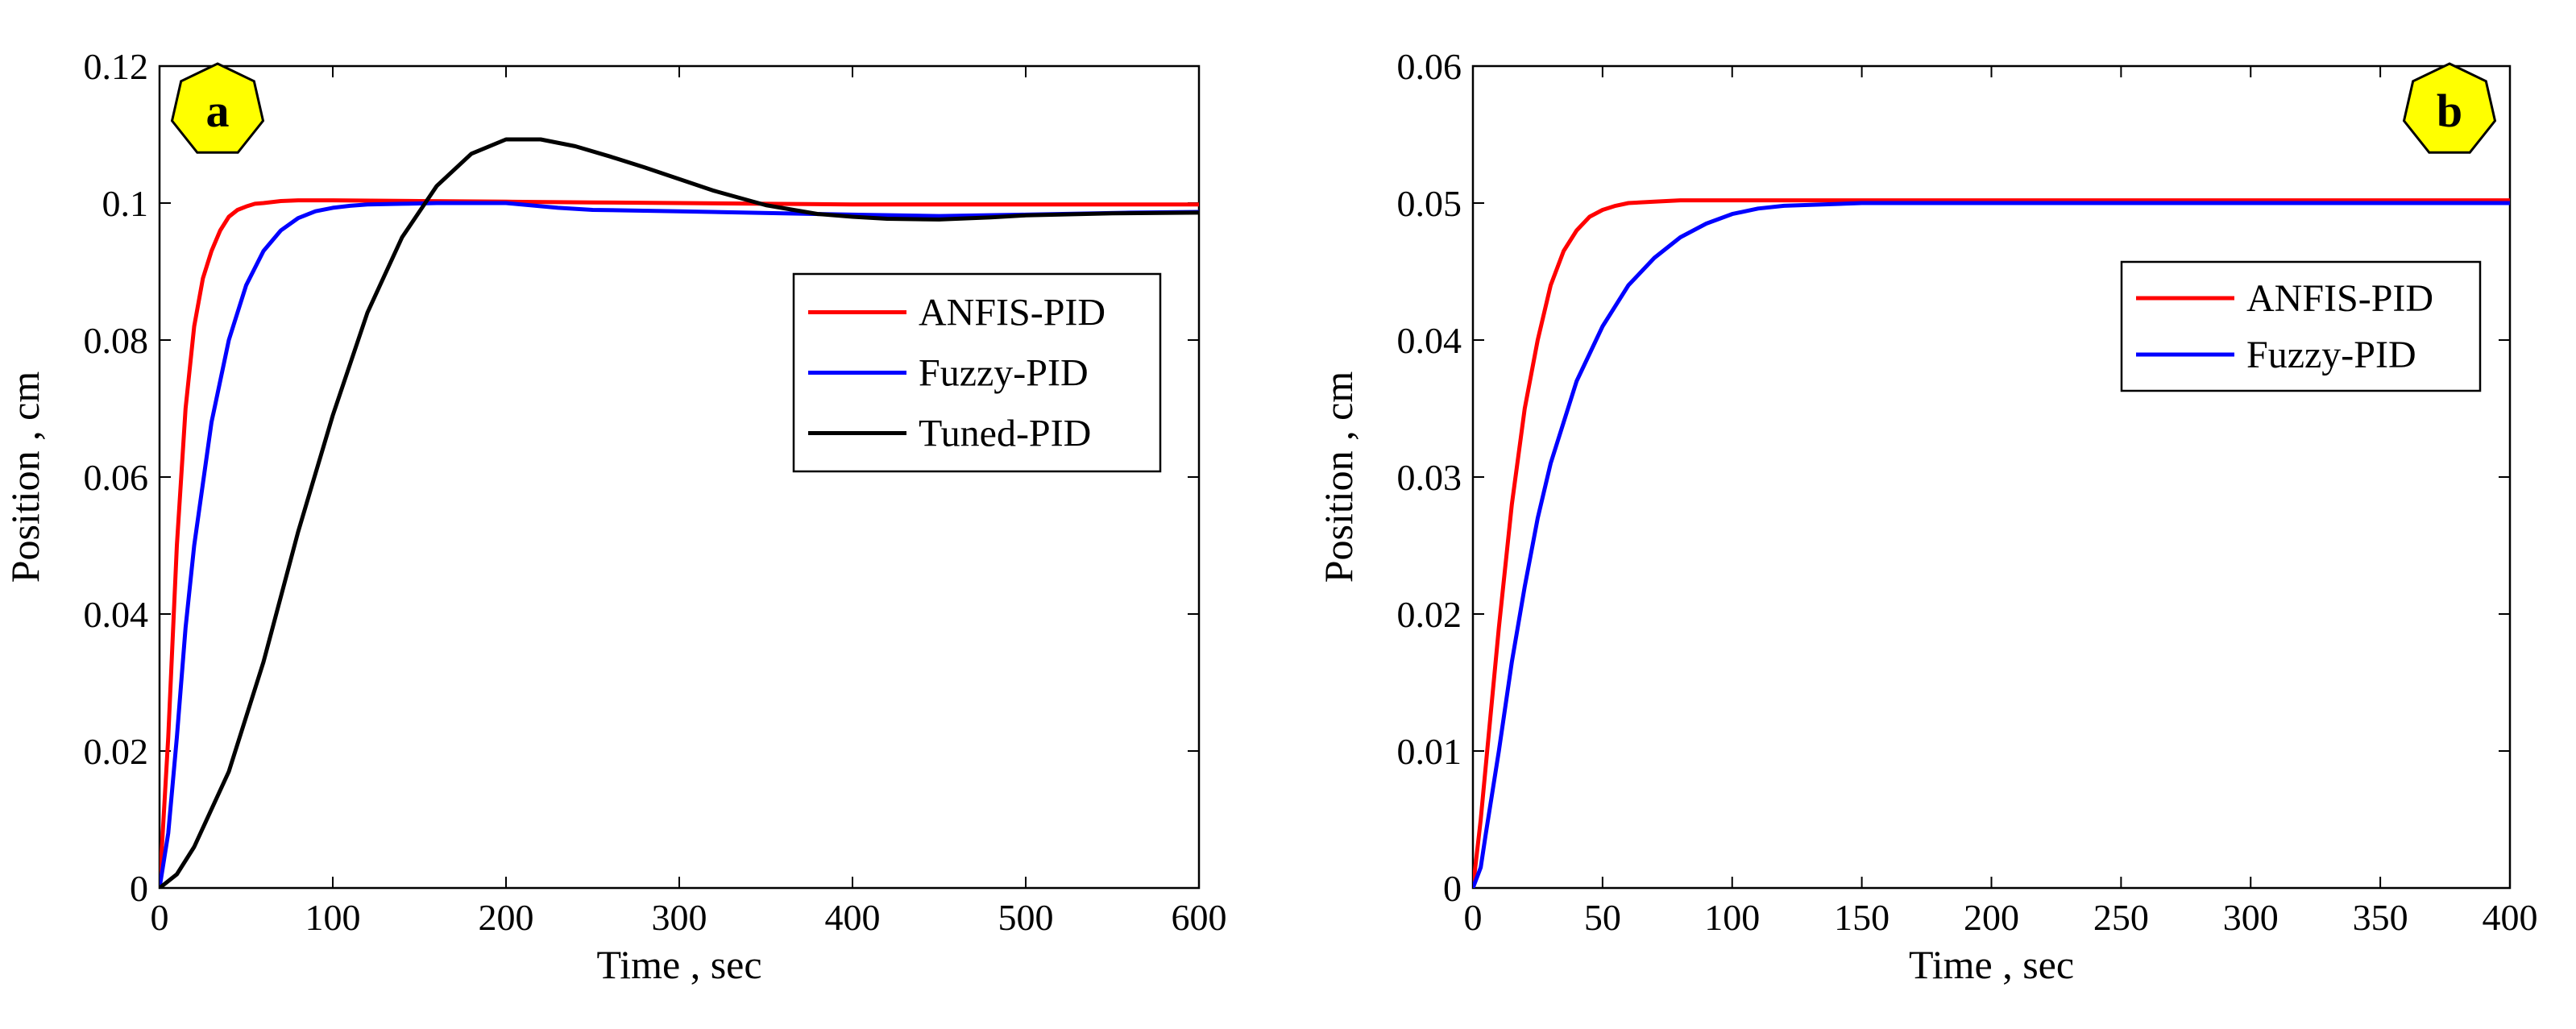 The width and height of the screenshot is (2576, 1029). What do you see at coordinates (125, 203) in the screenshot?
I see `y-tick-label: 0.1` at bounding box center [125, 203].